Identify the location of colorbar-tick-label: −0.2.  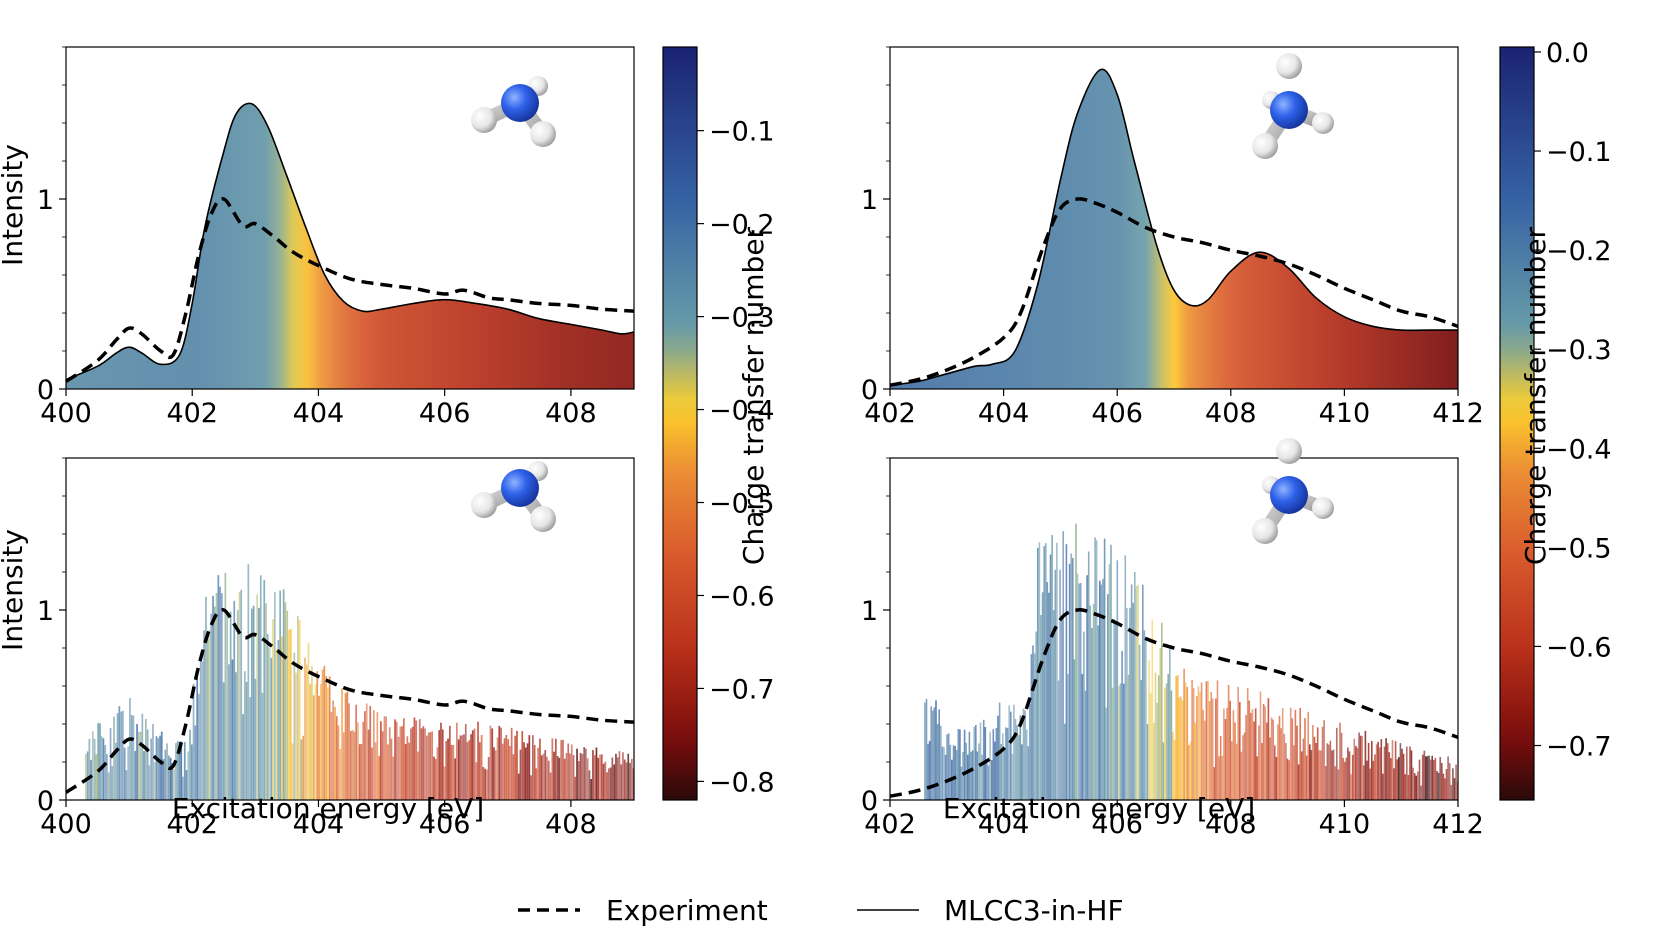
(742, 225).